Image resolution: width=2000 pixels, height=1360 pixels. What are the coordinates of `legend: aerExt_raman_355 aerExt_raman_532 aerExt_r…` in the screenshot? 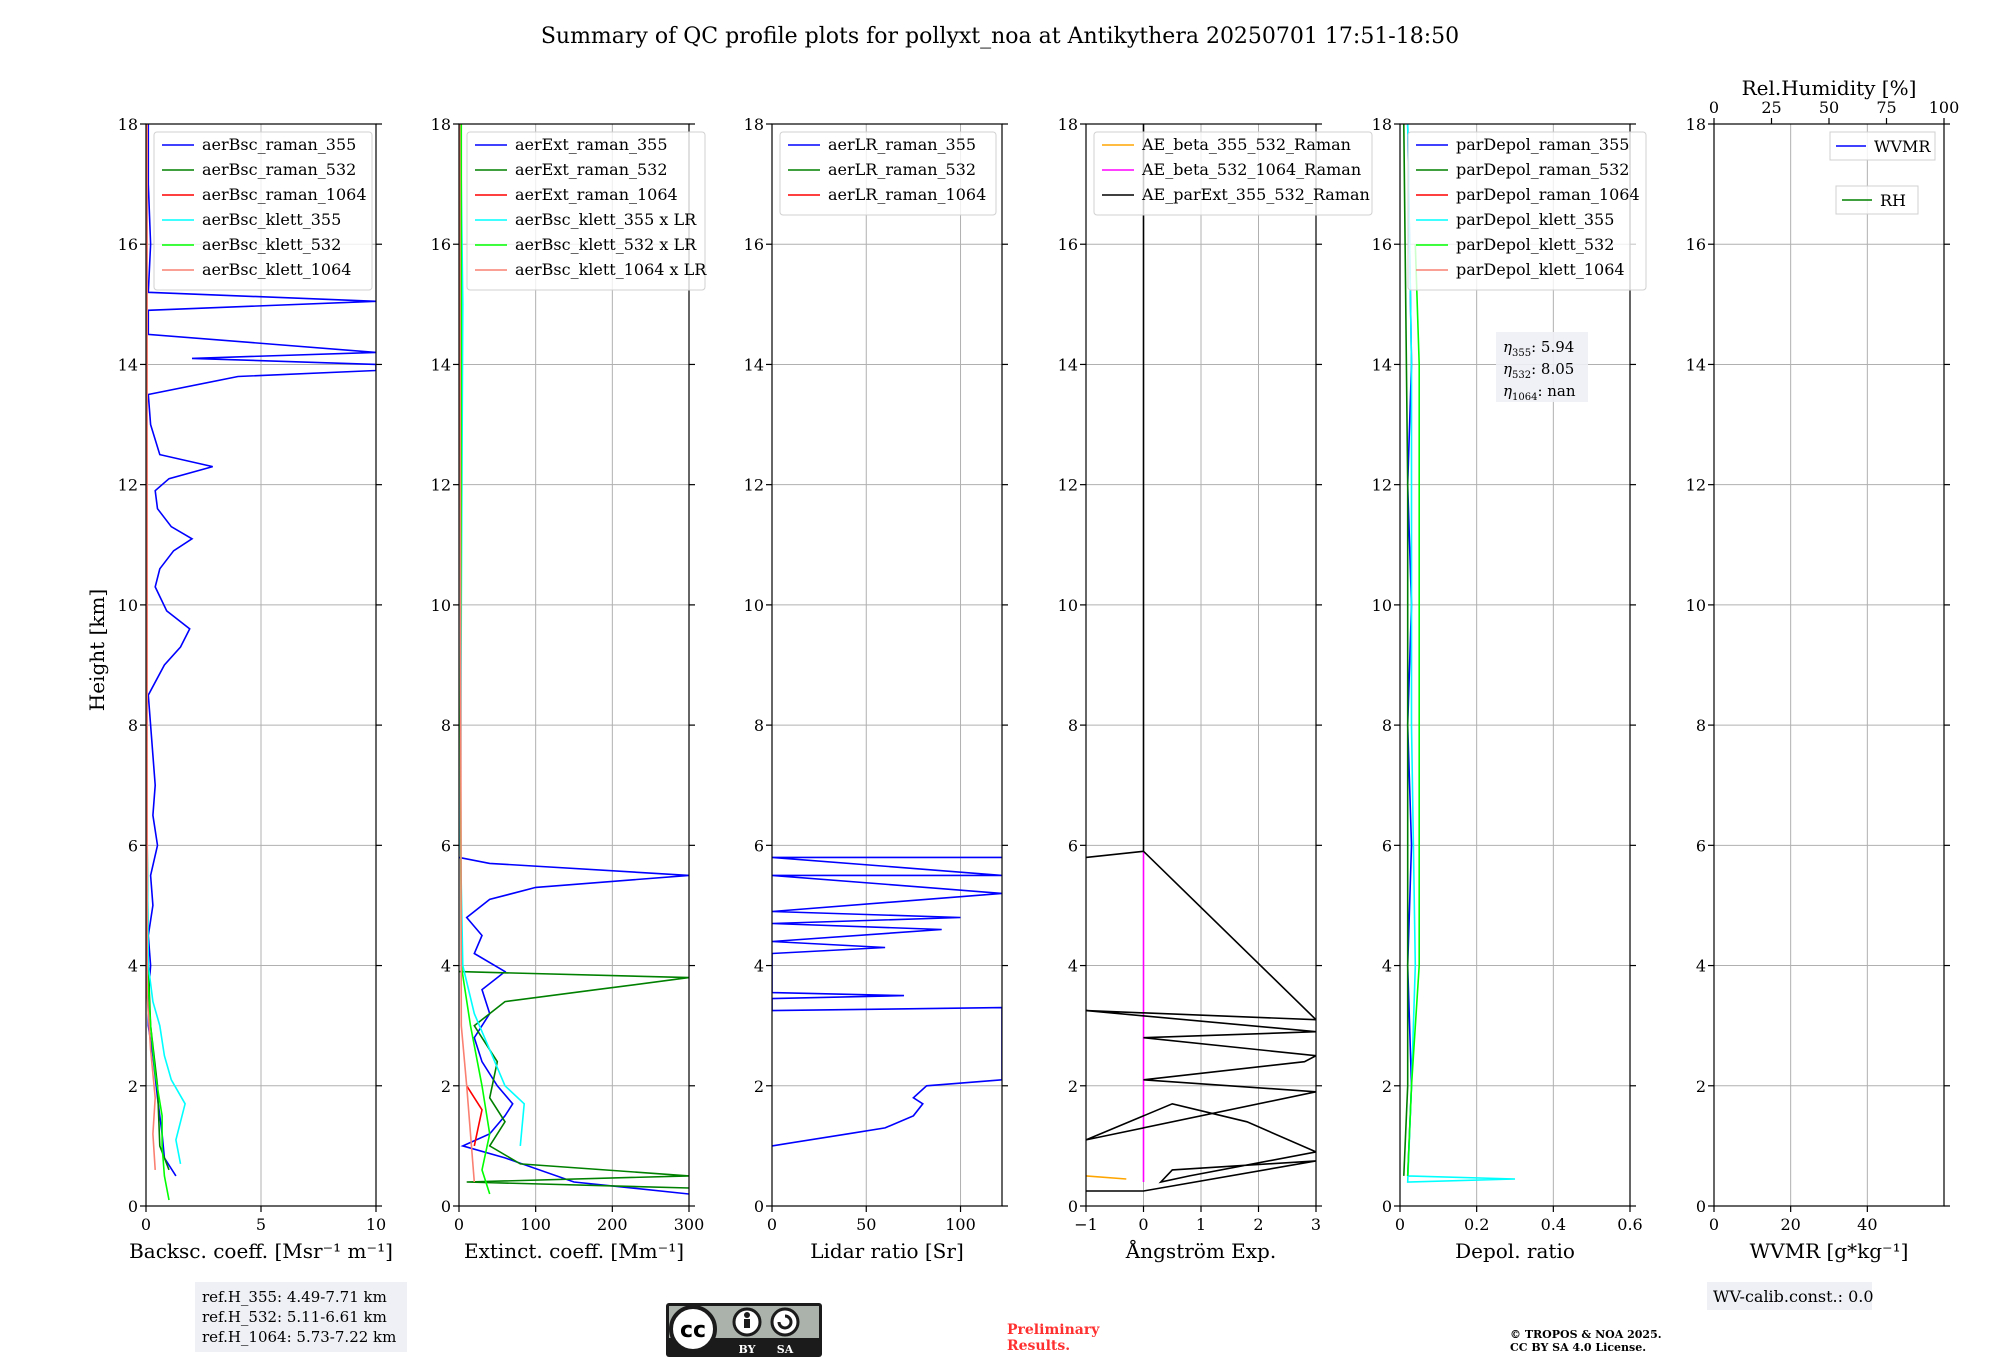 It's located at (586, 211).